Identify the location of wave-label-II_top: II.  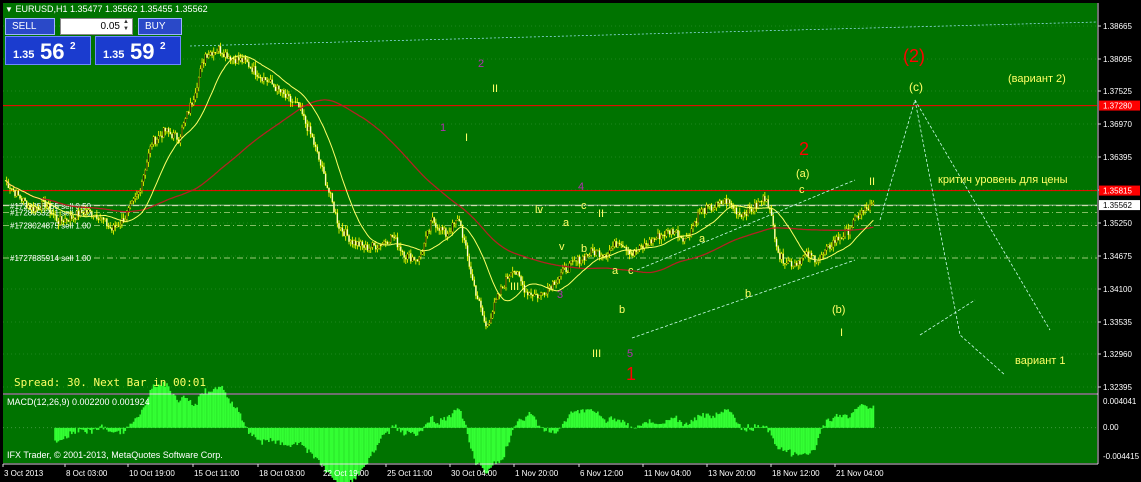
(495, 89).